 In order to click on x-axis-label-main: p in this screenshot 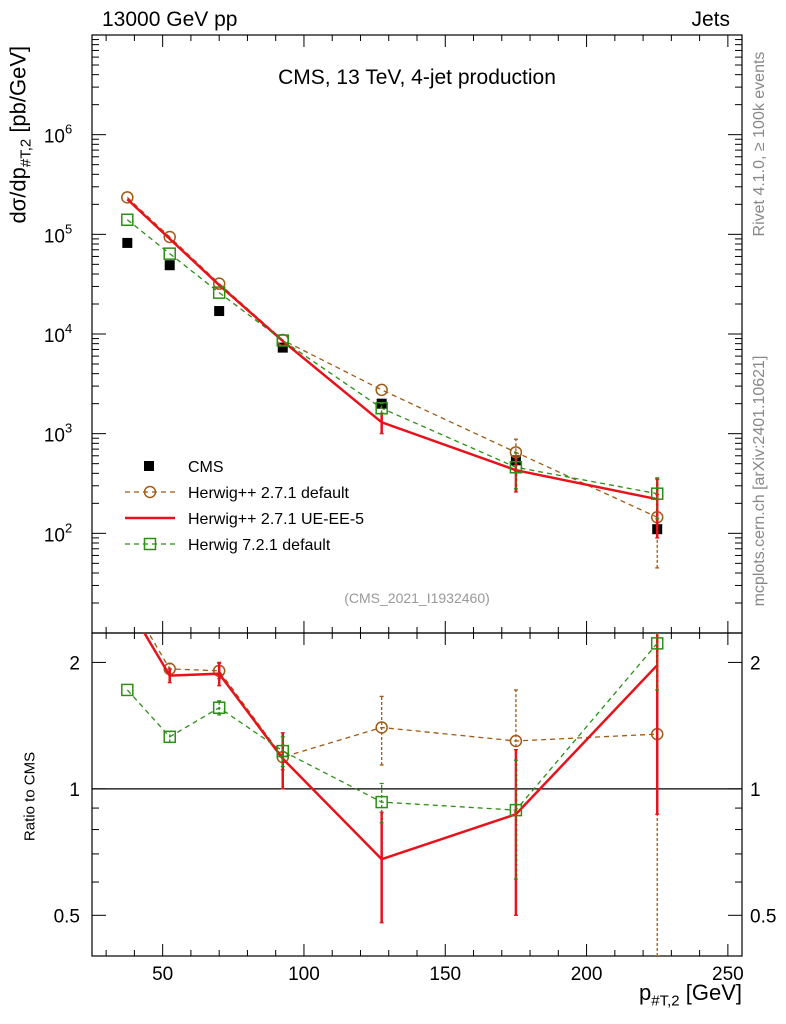, I will do `click(645, 992)`.